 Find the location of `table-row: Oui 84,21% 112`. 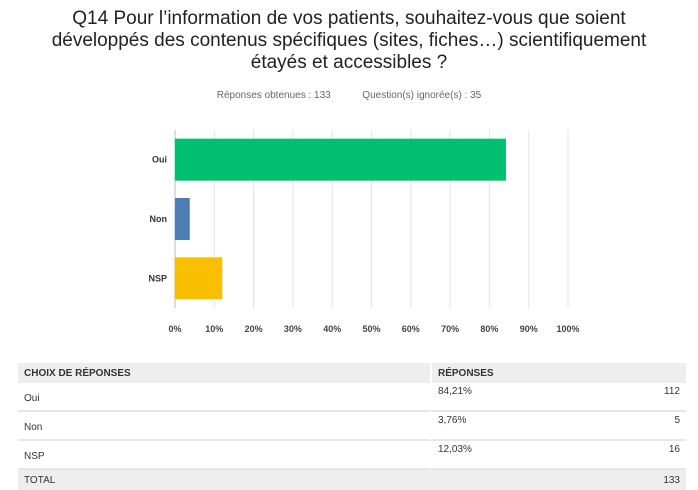

table-row: Oui 84,21% 112 is located at coordinates (352, 397).